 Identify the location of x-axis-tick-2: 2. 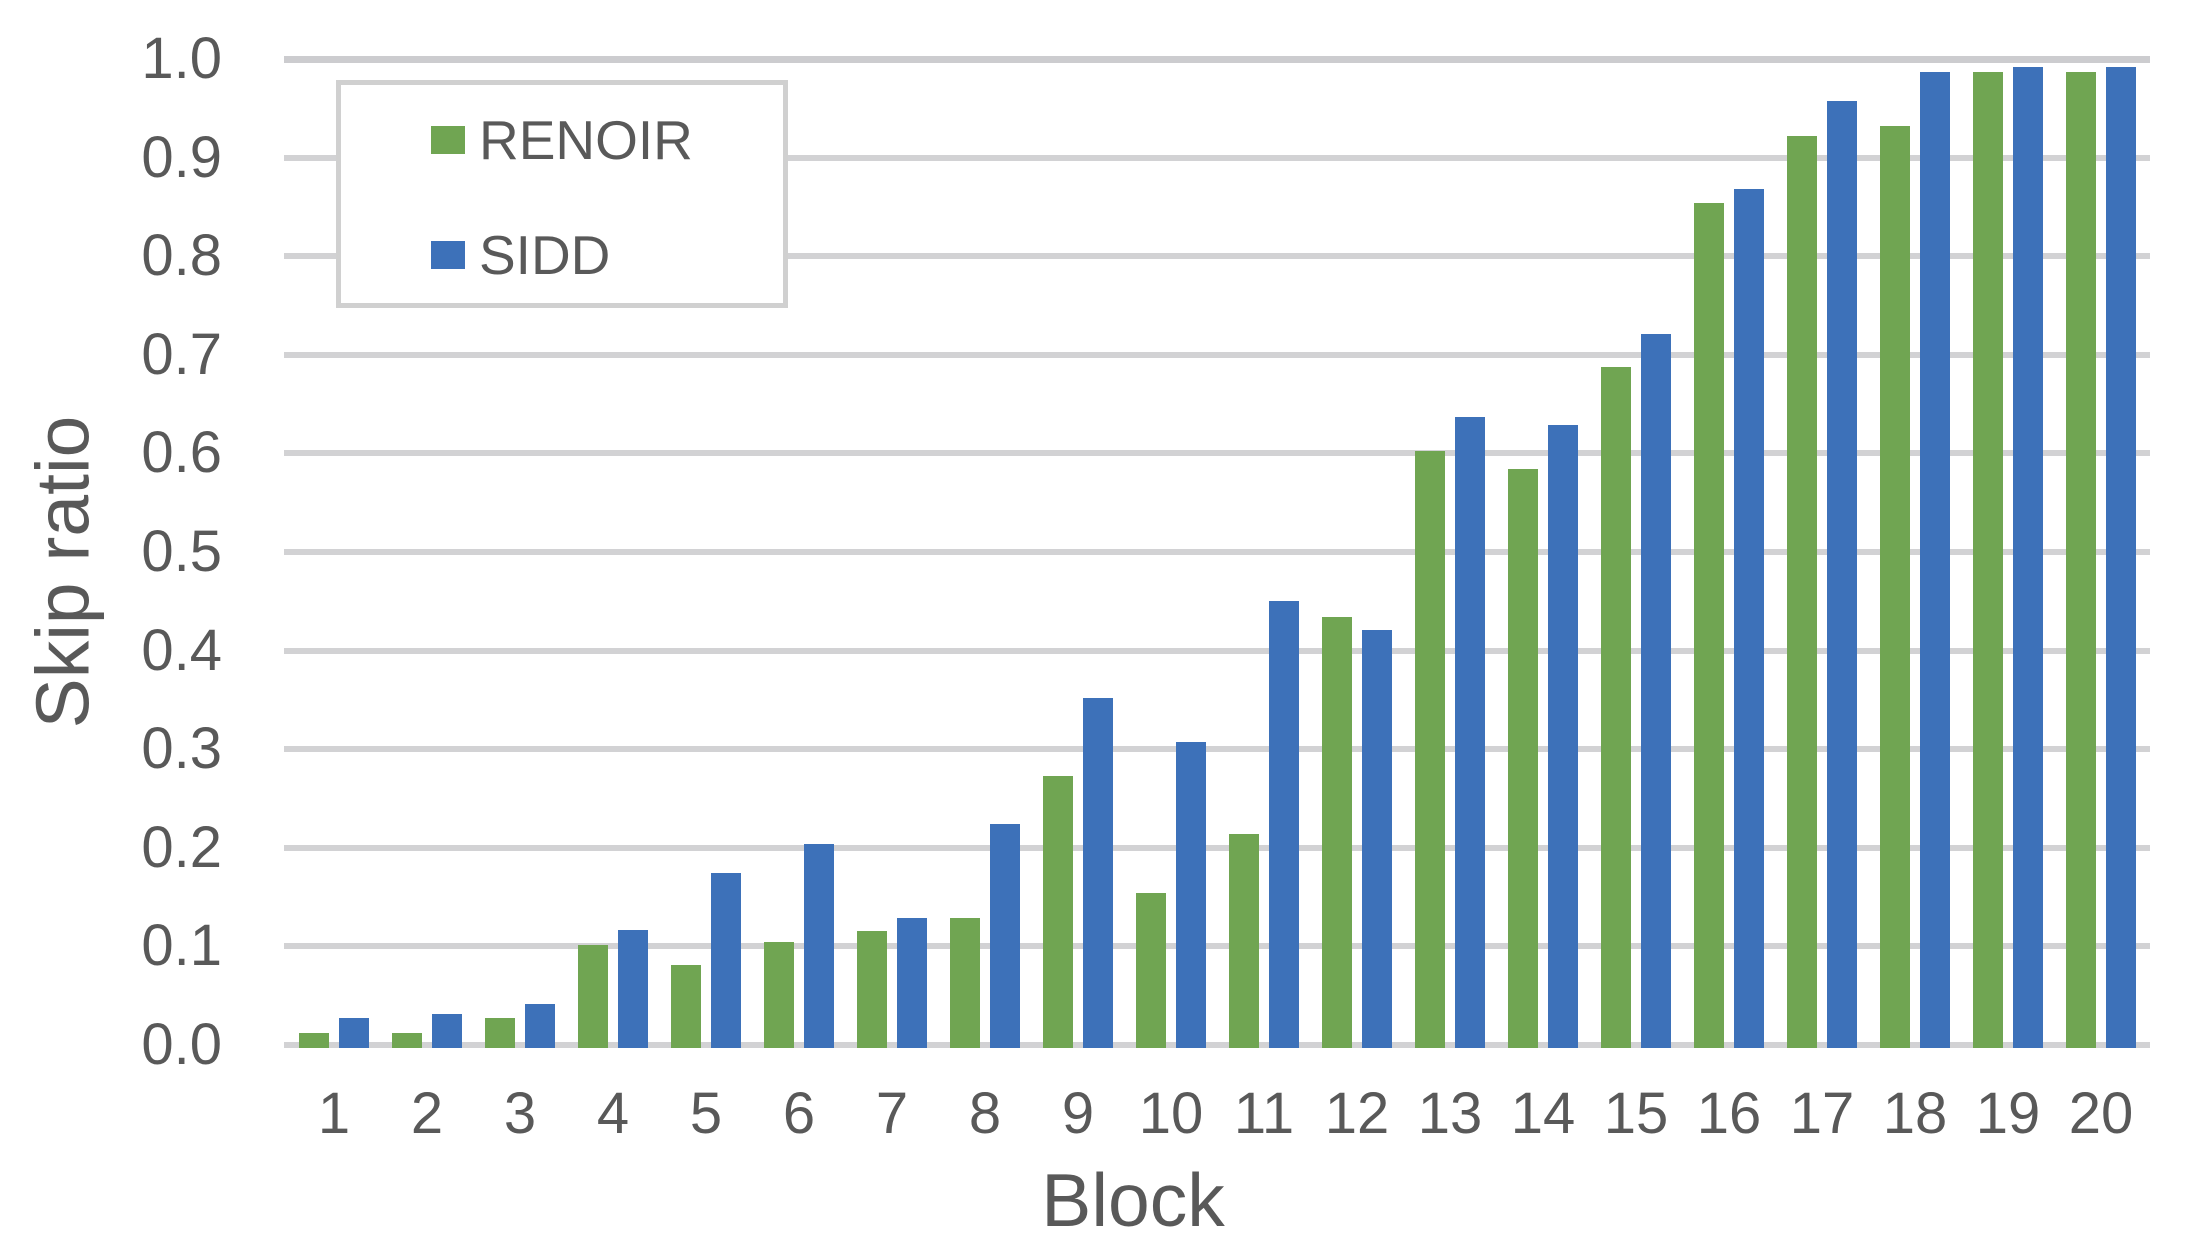
(427, 1113).